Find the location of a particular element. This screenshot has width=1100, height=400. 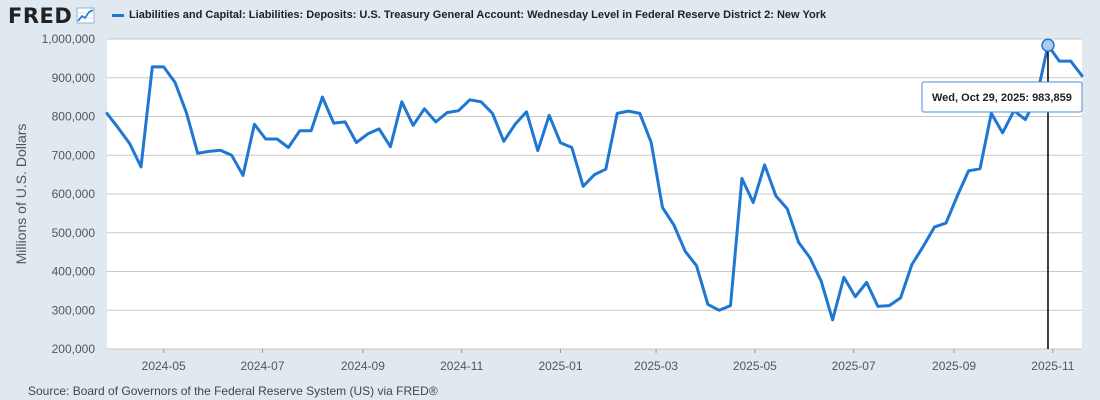

fred-logo: FRED is located at coordinates (52, 16).